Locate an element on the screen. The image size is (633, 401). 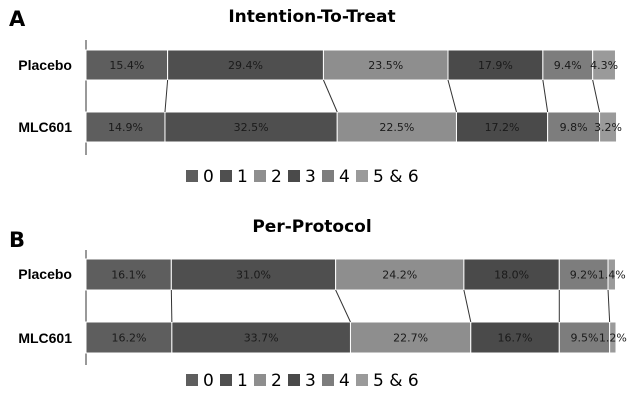
data-label: 24.2% is located at coordinates (399, 275).